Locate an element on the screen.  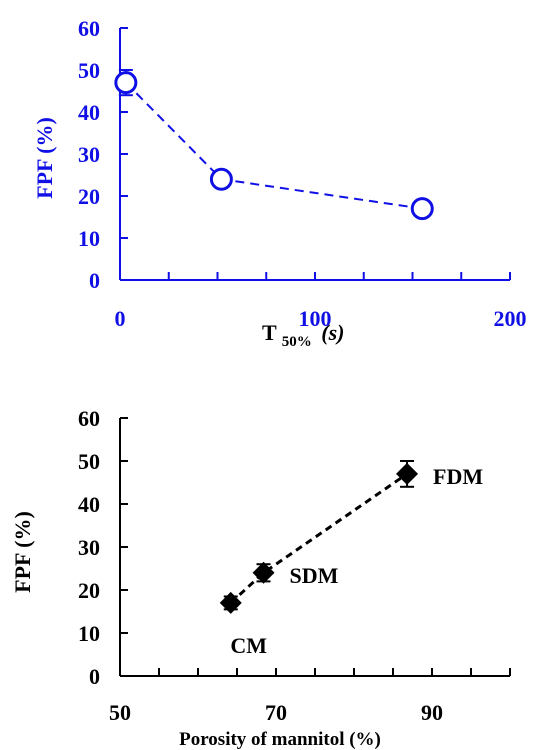
top-chart-x-axis-title-subscript: 50% is located at coordinates (297, 342).